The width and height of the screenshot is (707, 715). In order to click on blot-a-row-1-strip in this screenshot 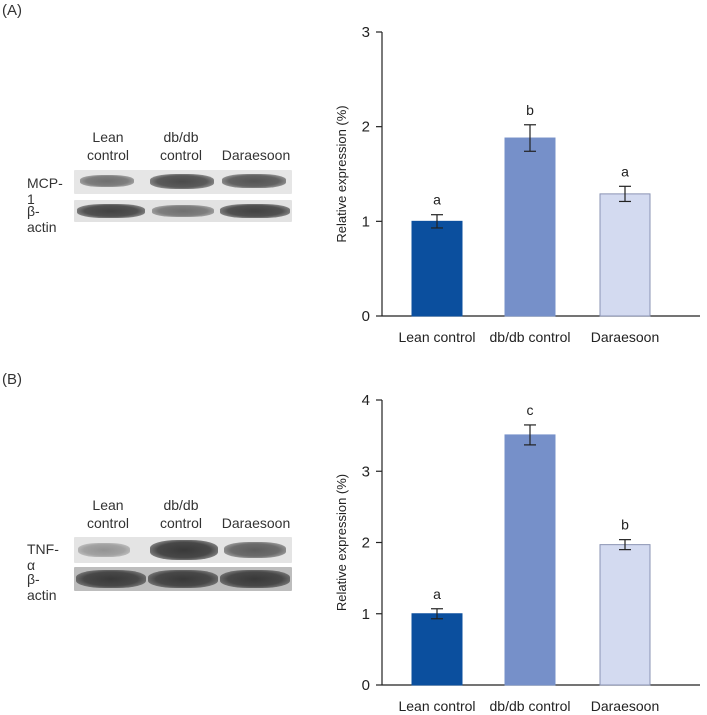, I will do `click(183, 182)`.